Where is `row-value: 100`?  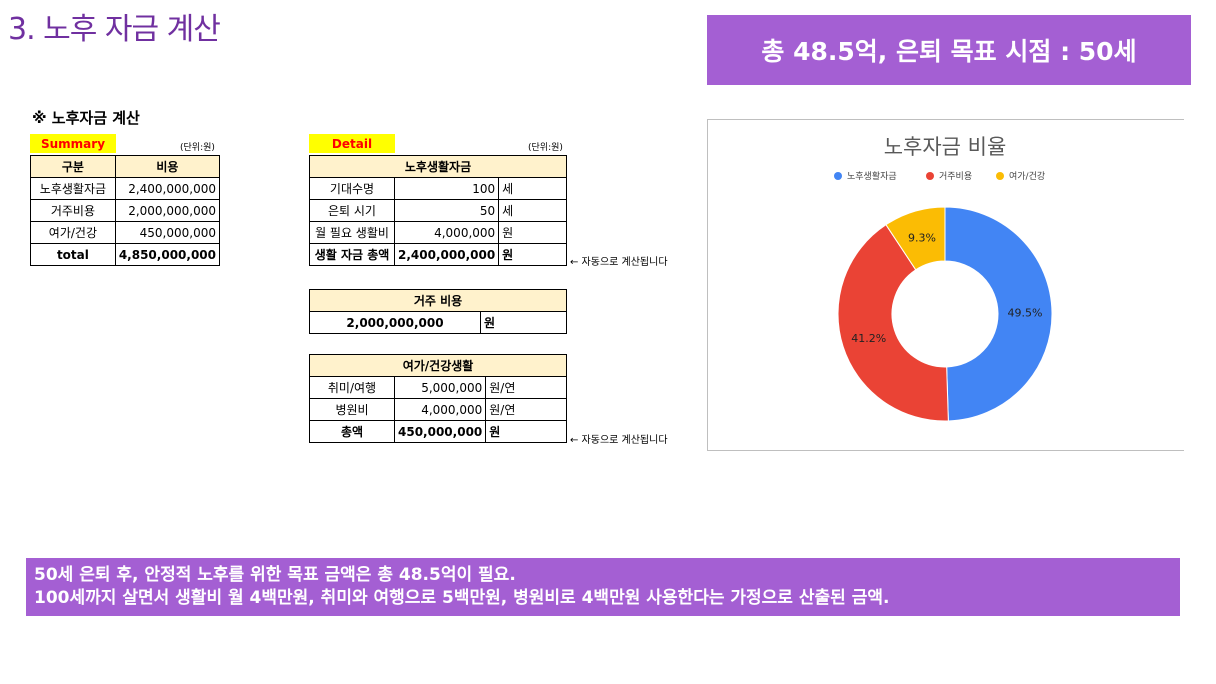 row-value: 100 is located at coordinates (446, 188).